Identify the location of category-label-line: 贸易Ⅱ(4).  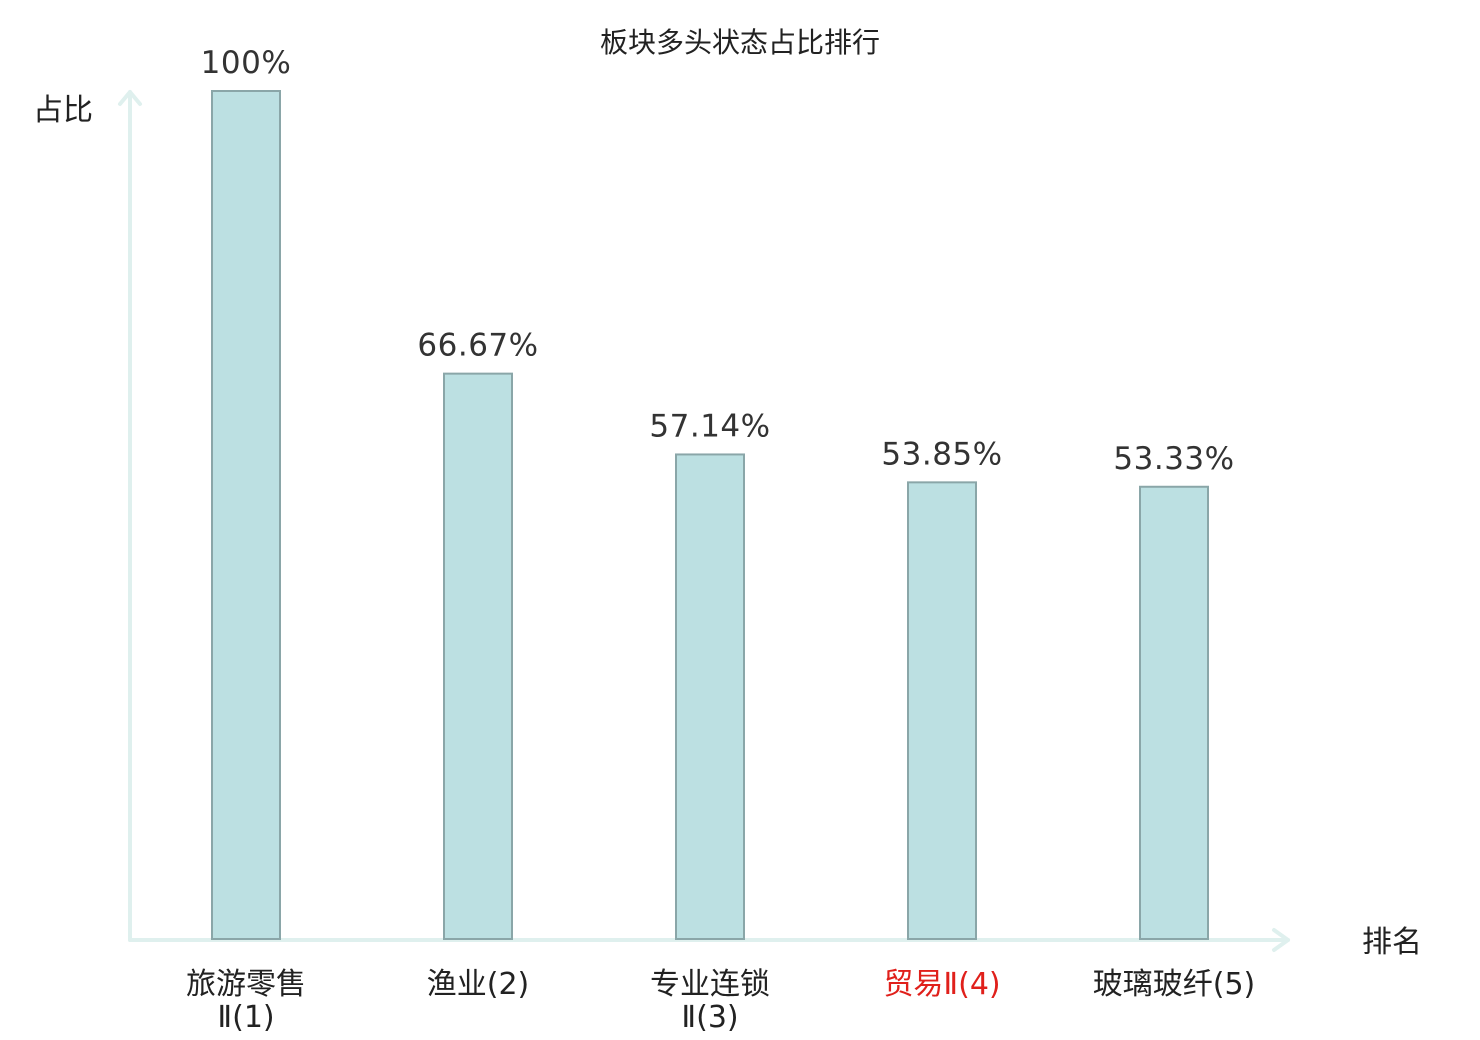
(941, 984).